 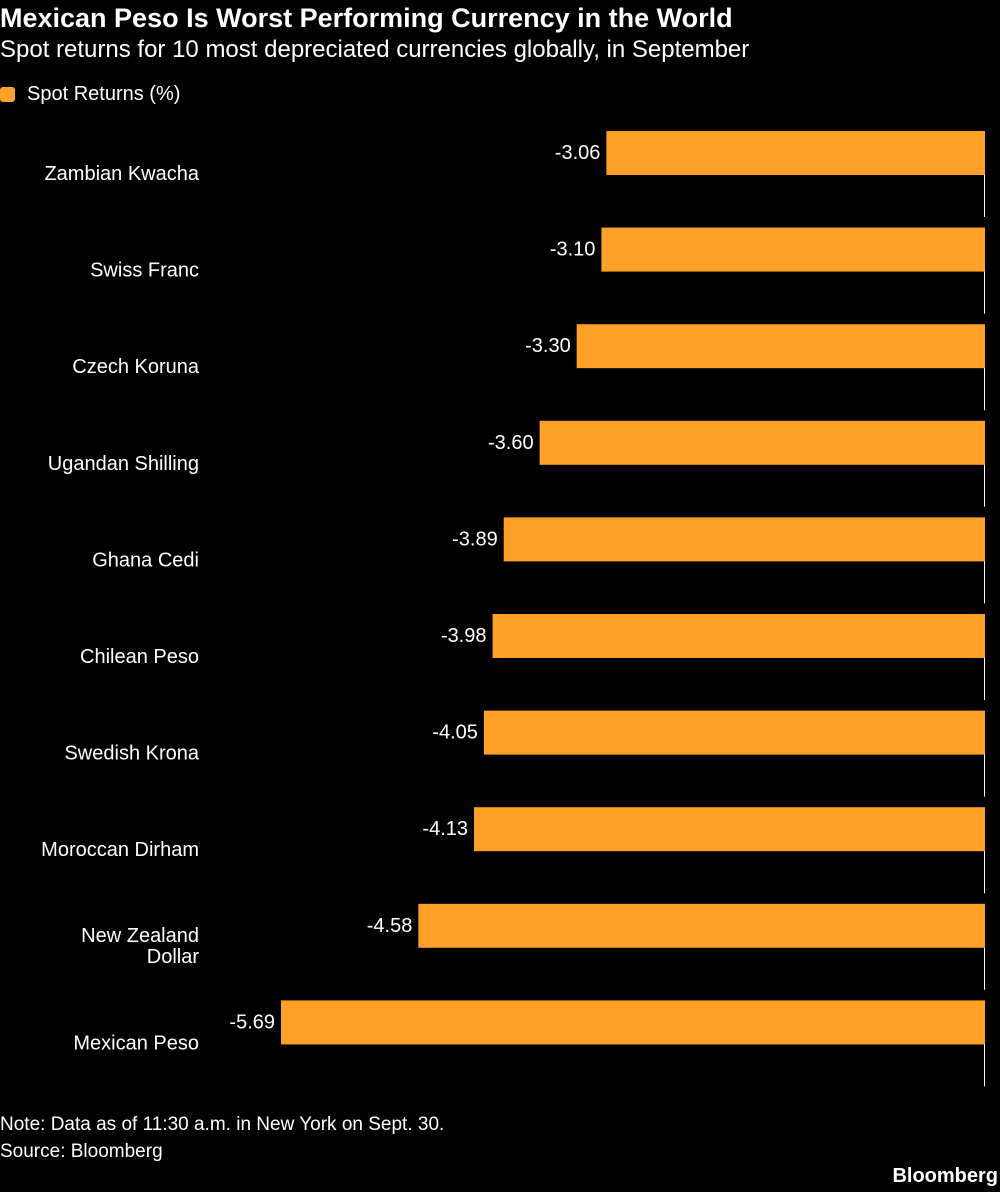 I want to click on legend-swatch, so click(x=7, y=94).